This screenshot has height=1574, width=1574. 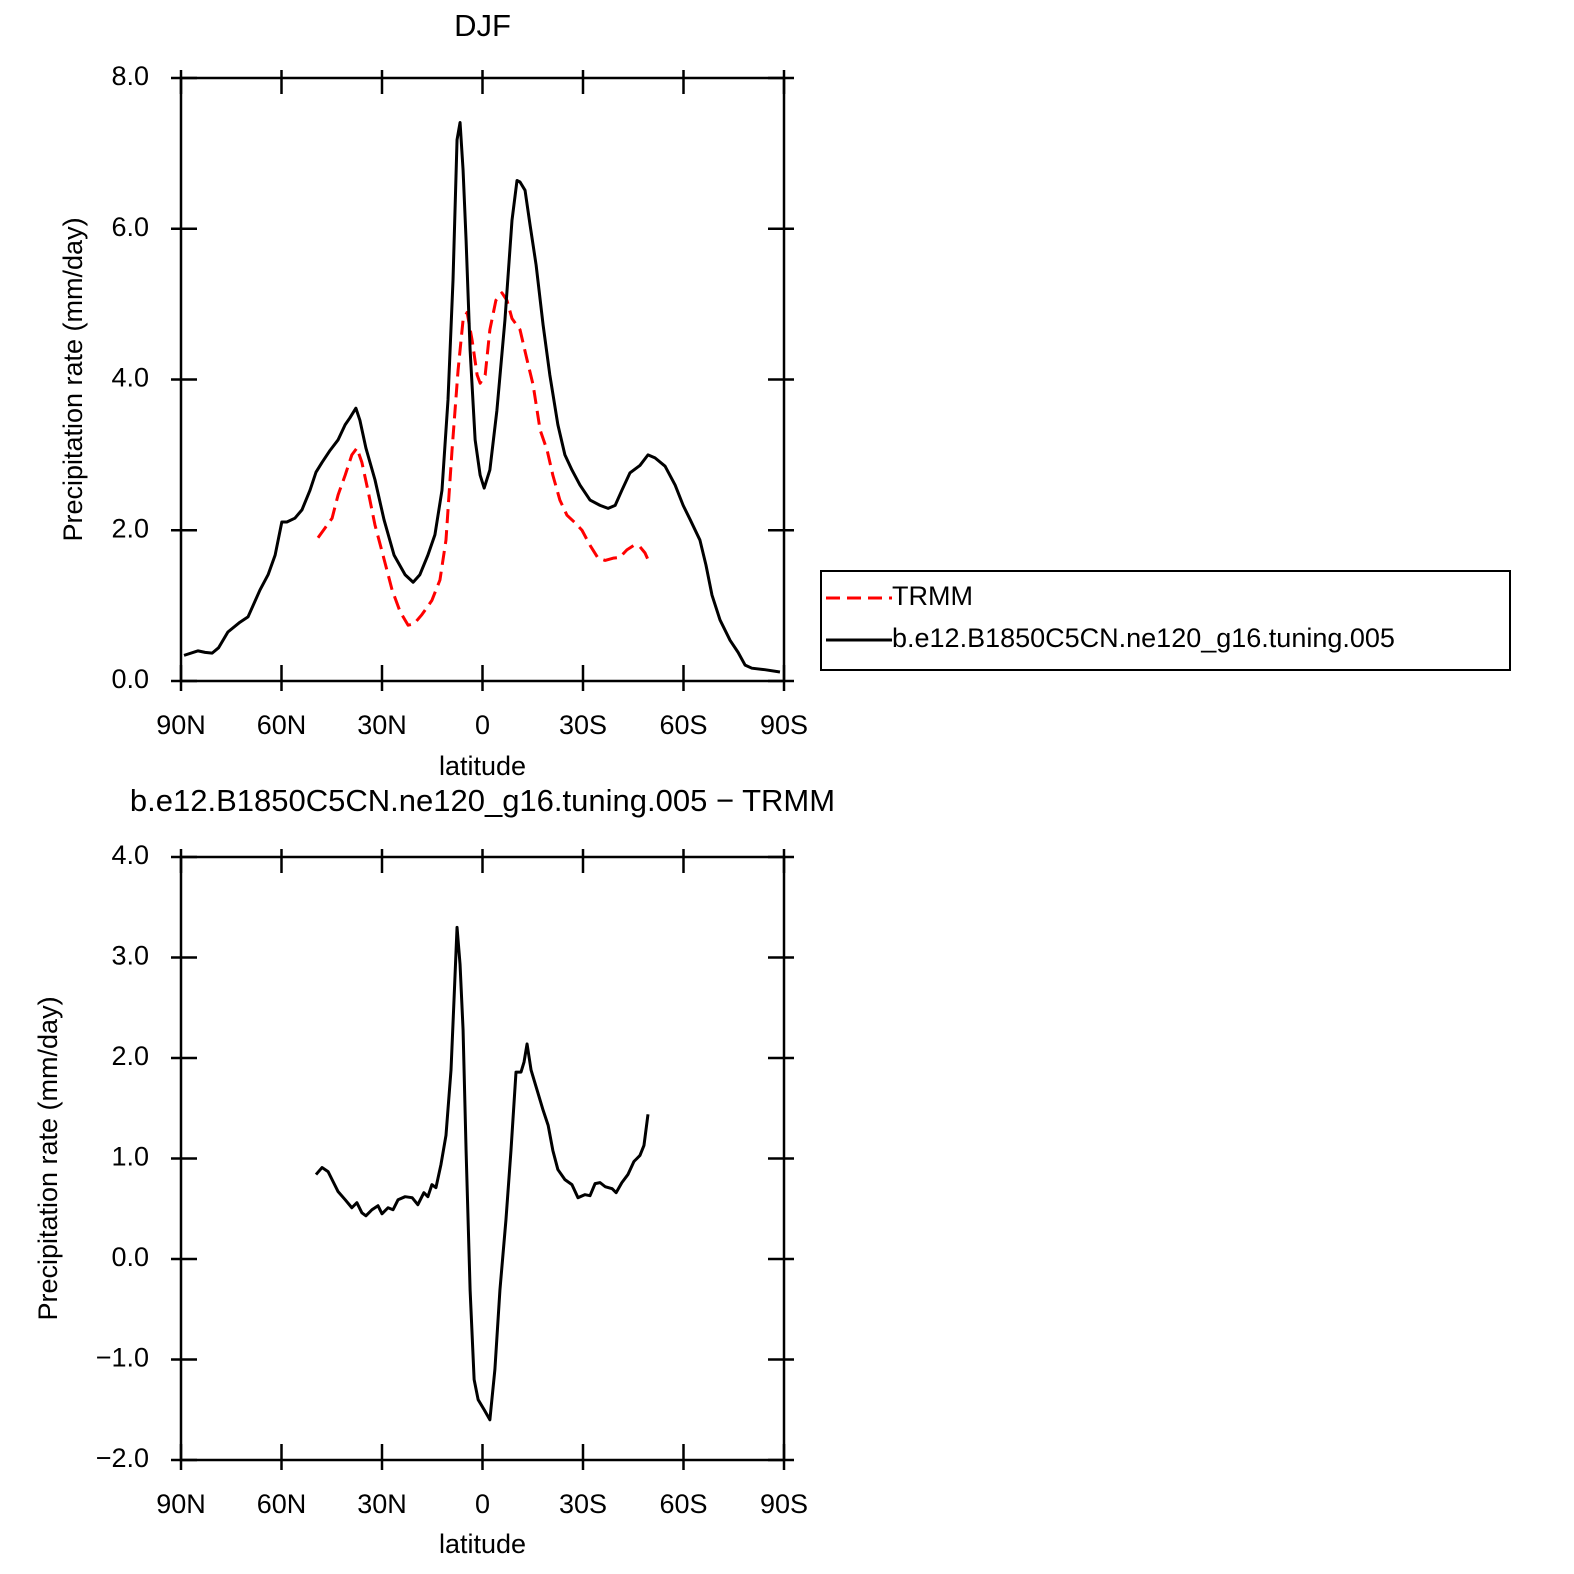 I want to click on legend: TRMM b.e12.B1850C5CN.ne120_g16.tuning.005, so click(x=1165, y=620).